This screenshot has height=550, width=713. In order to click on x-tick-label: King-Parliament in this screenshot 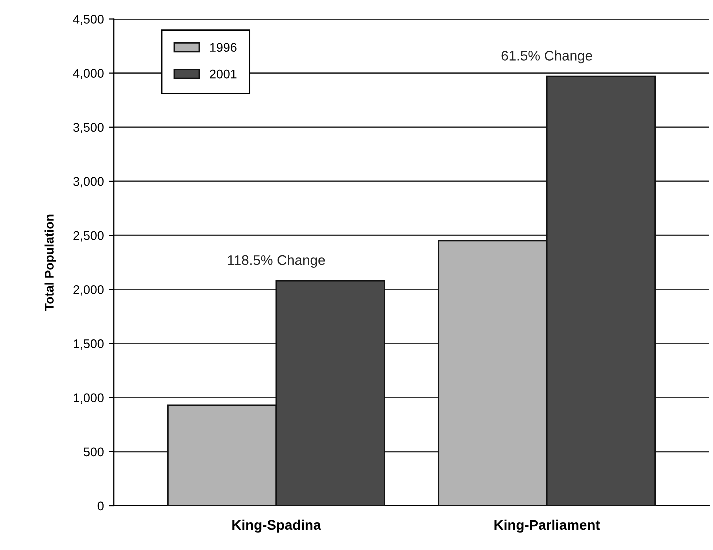, I will do `click(547, 526)`.